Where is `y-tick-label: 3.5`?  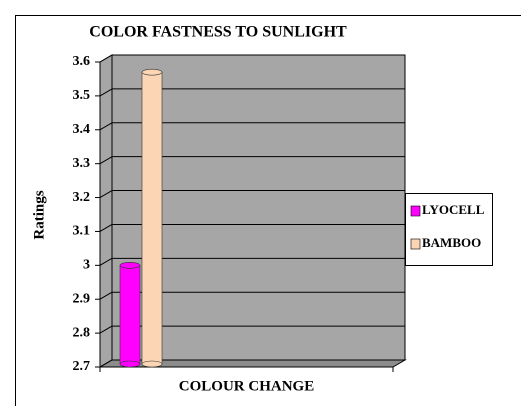
y-tick-label: 3.5 is located at coordinates (82, 95).